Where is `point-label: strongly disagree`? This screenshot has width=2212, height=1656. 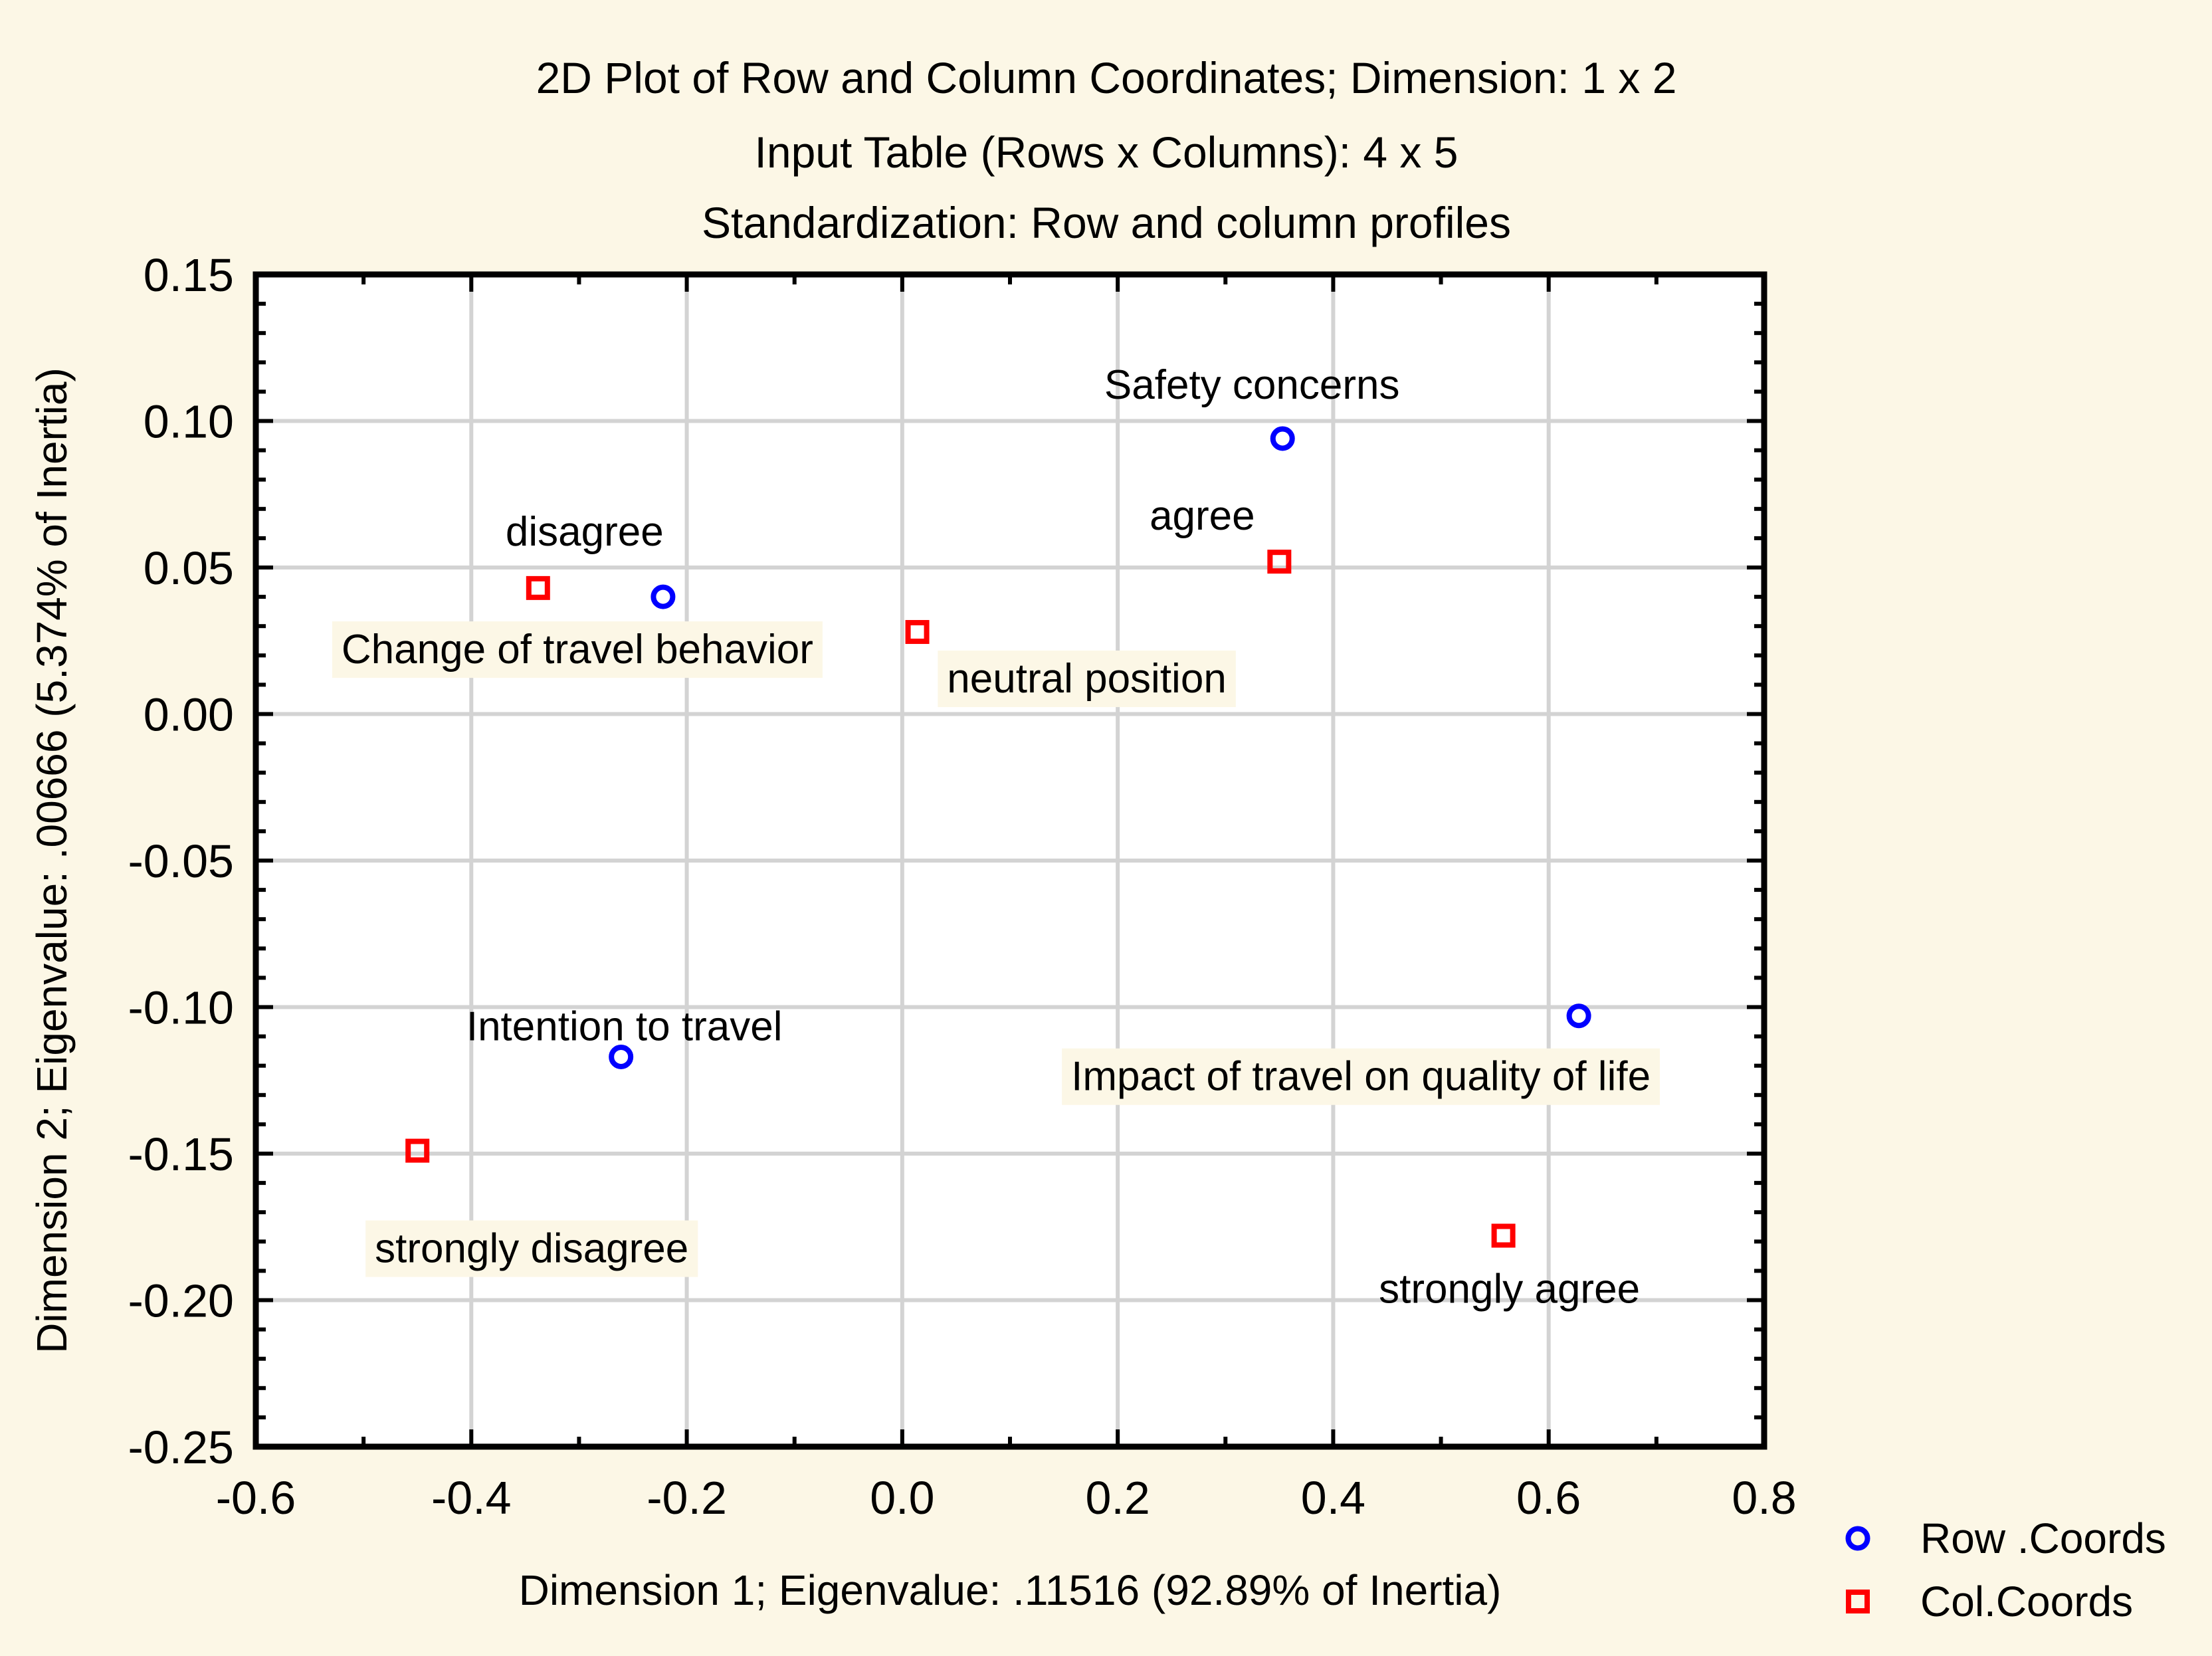
point-label: strongly disagree is located at coordinates (532, 1249).